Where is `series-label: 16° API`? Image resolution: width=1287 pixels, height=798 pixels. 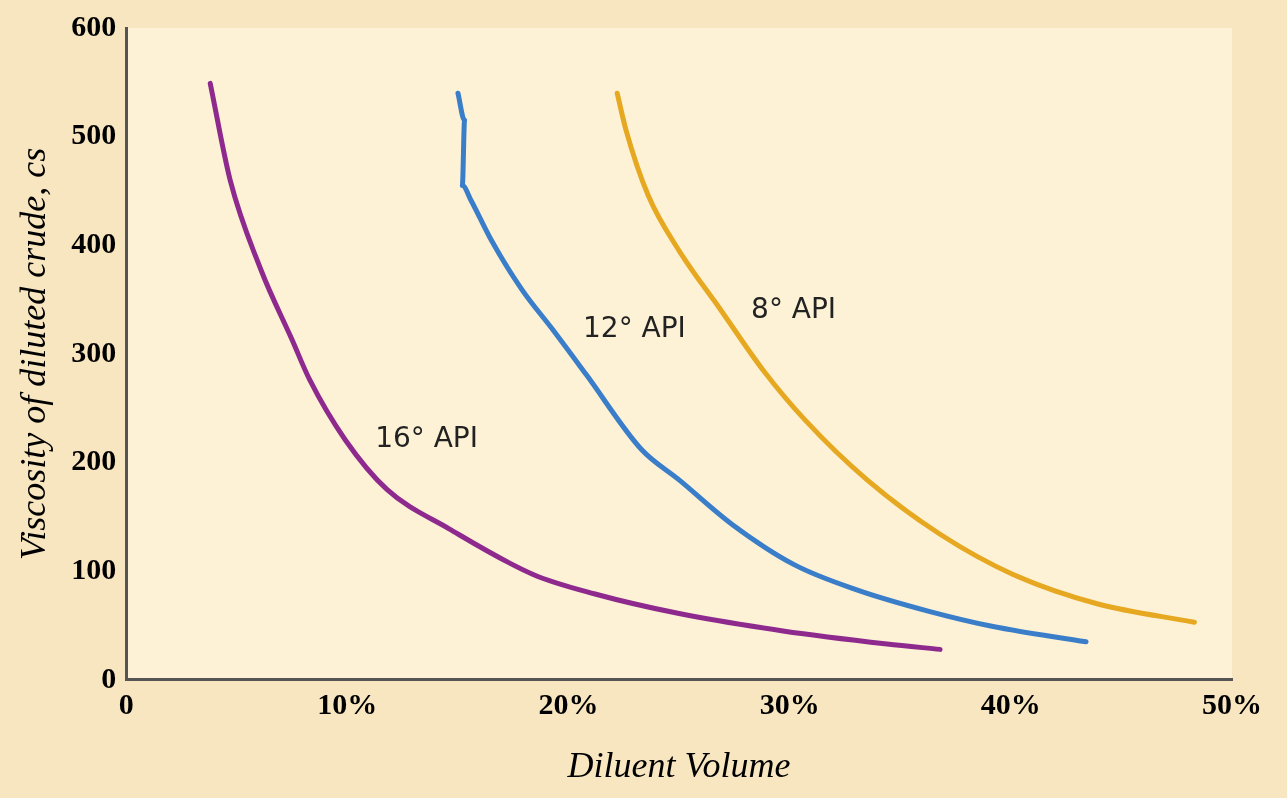 series-label: 16° API is located at coordinates (426, 437).